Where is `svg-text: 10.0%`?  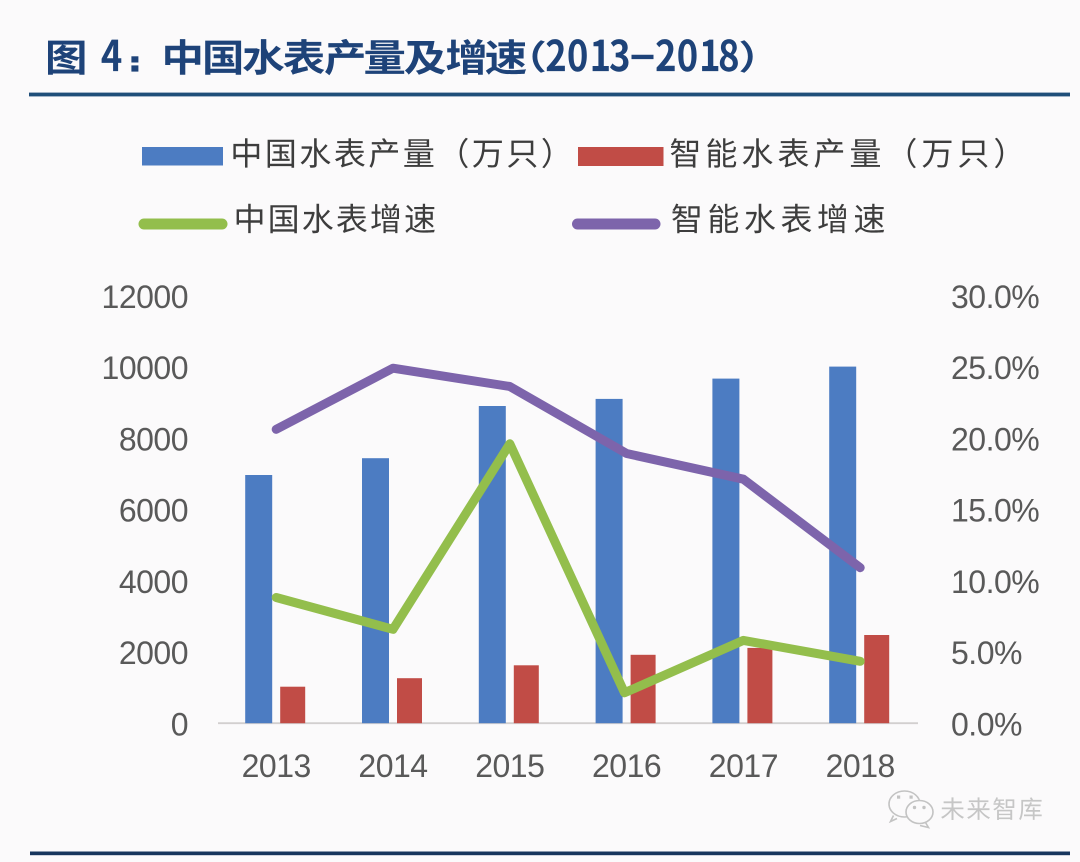
svg-text: 10.0% is located at coordinates (995, 582).